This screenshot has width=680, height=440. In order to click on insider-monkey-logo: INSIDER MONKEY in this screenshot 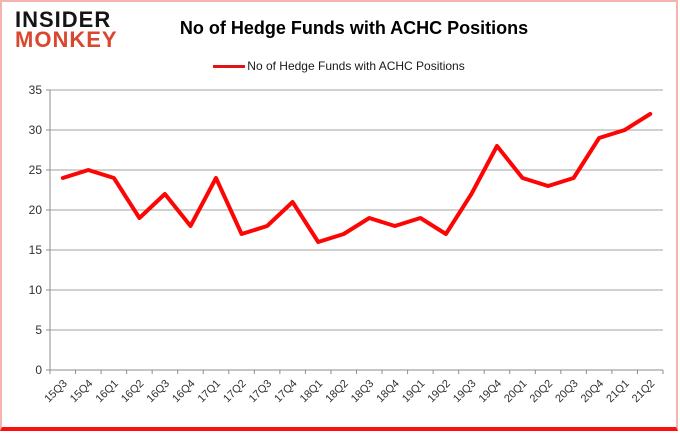, I will do `click(66, 30)`.